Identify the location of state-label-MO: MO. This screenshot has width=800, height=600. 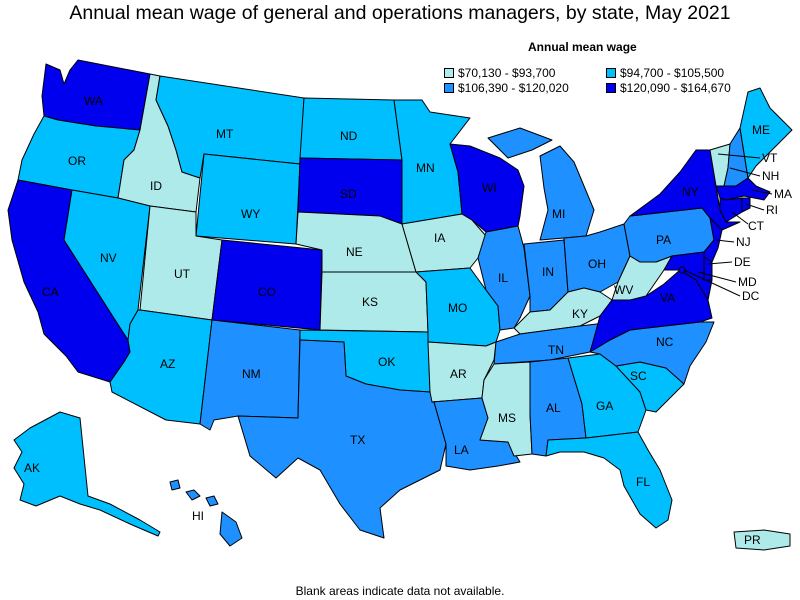
(457, 308).